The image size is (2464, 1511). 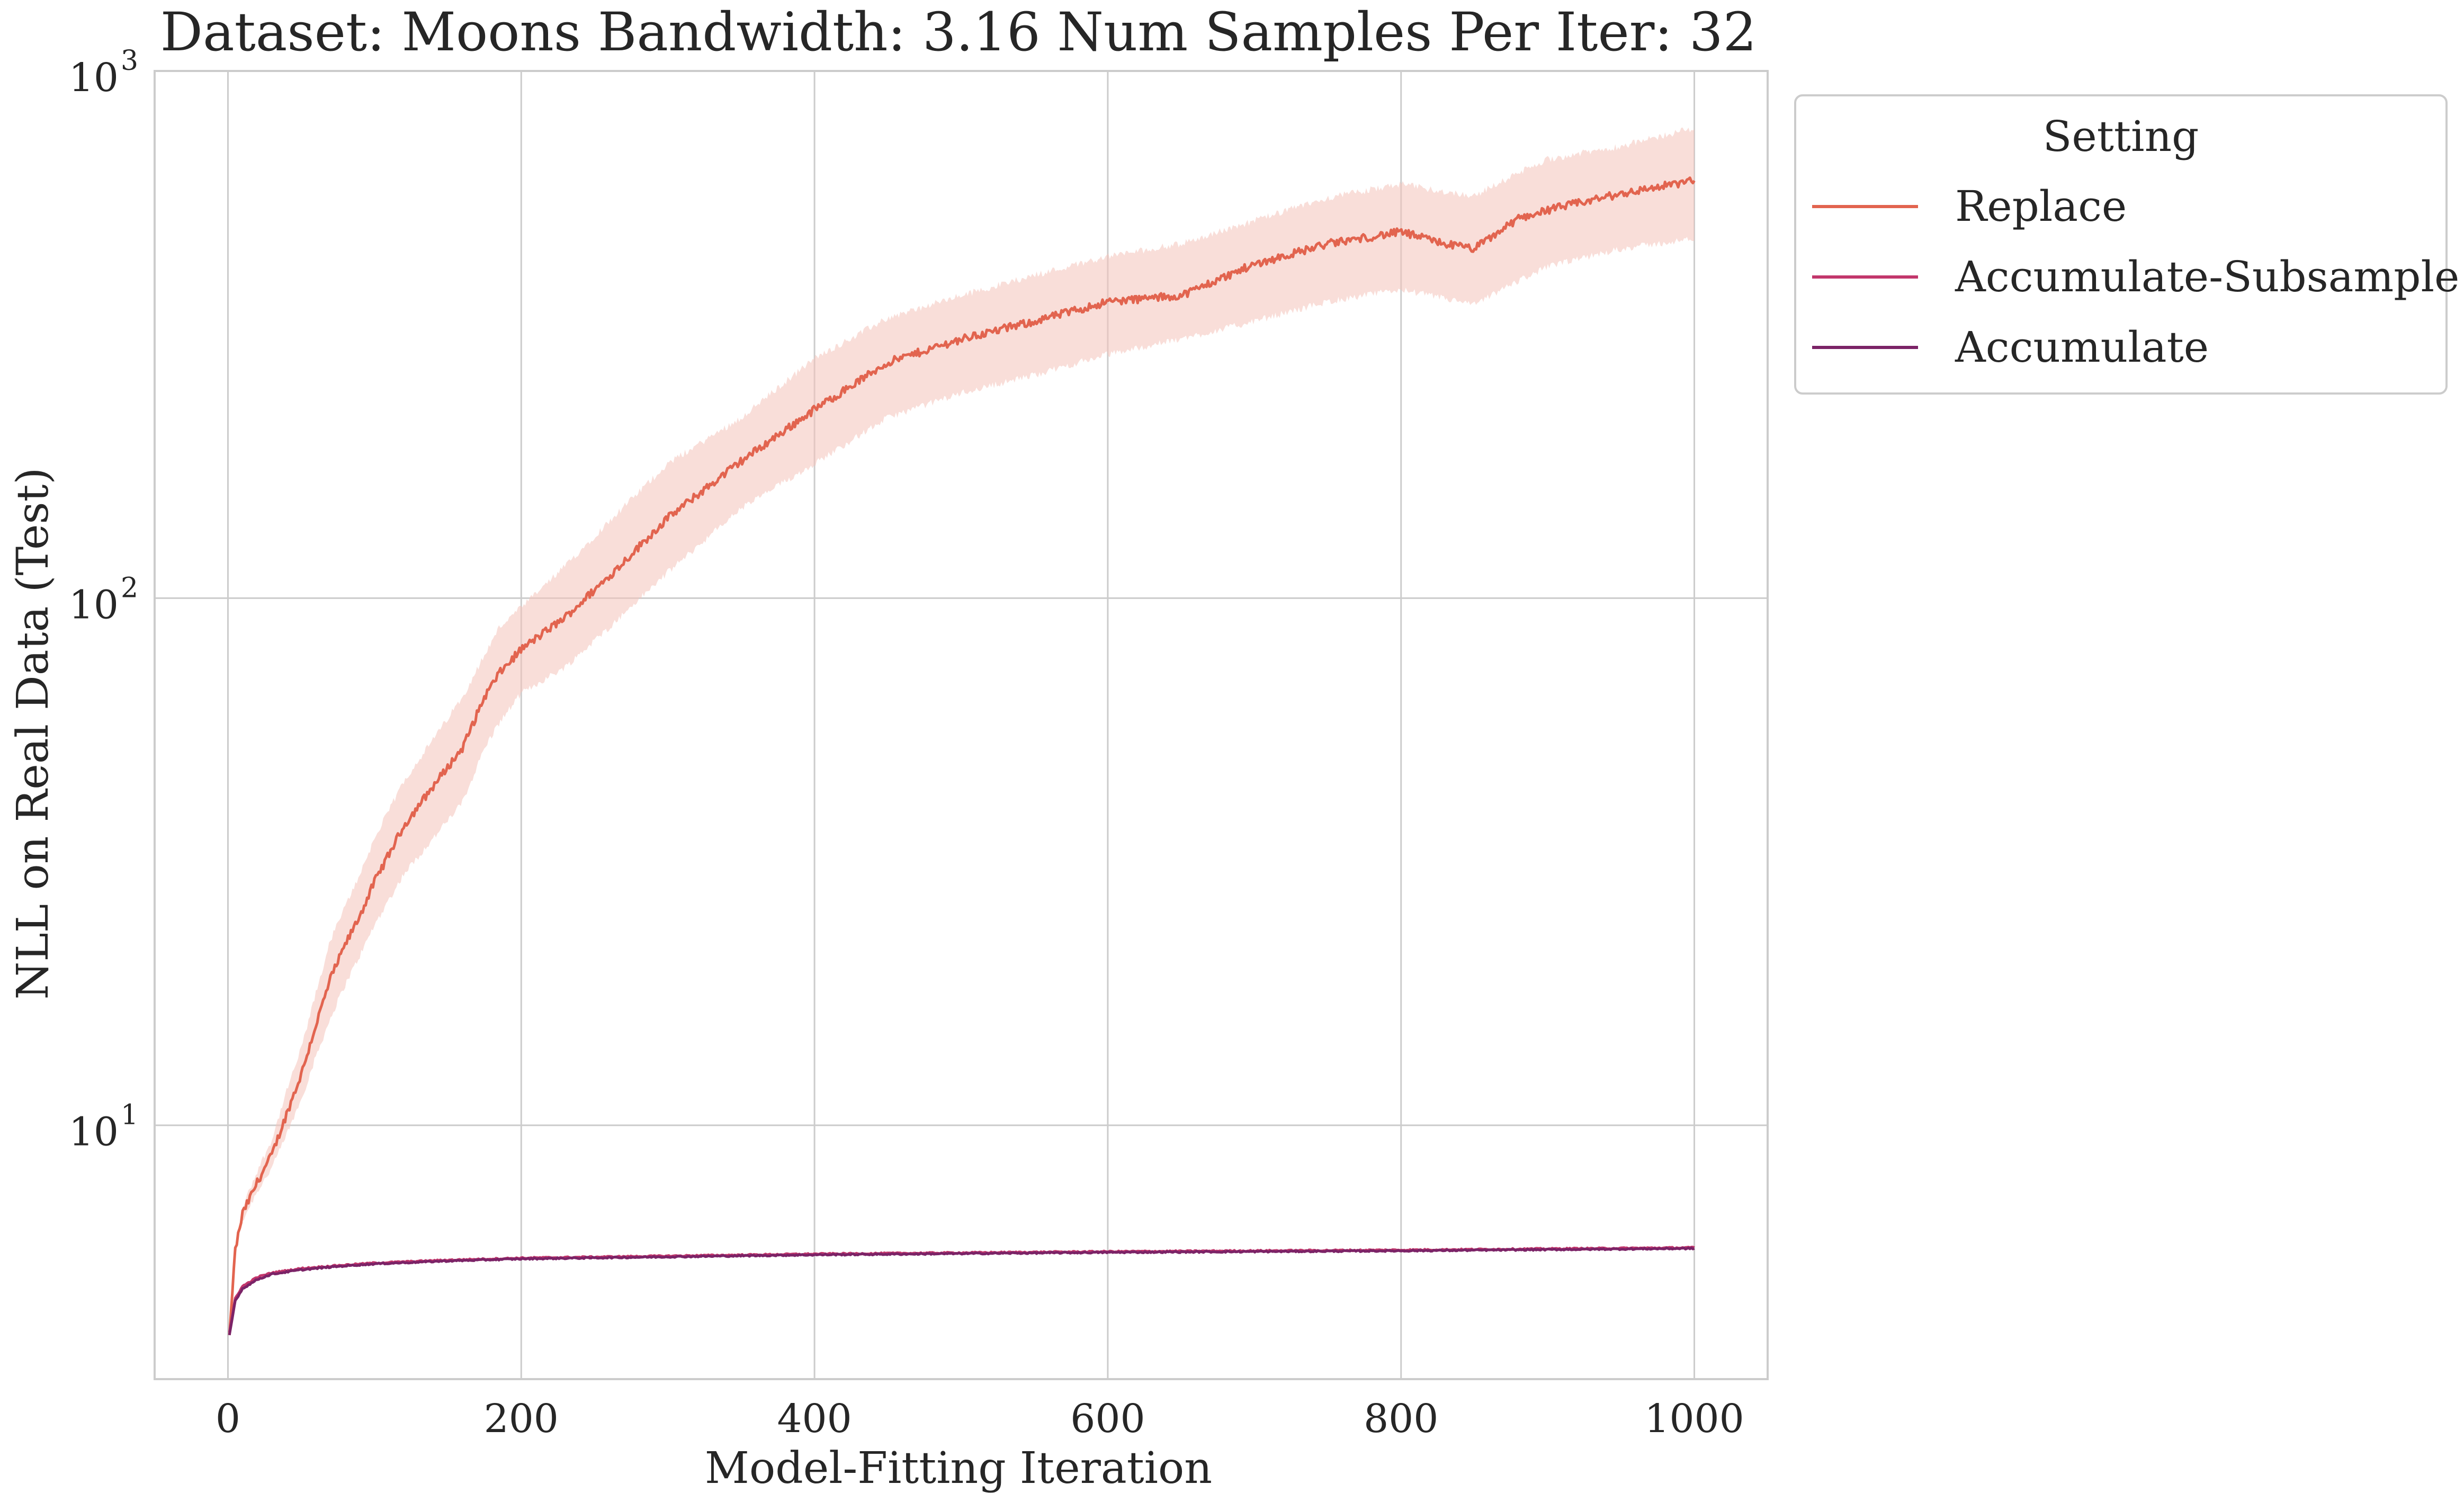 I want to click on x-axis-label: Model-Fitting Iteration, so click(x=958, y=1468).